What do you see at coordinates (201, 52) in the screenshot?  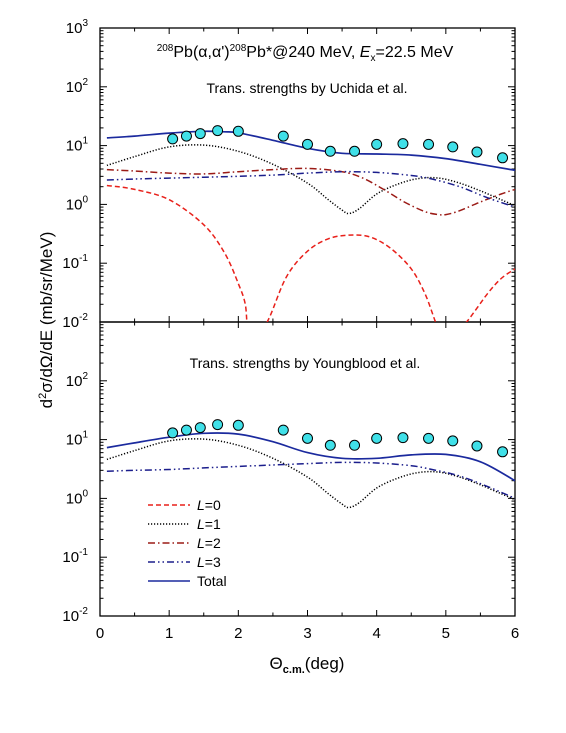 I see `title-reaction: Pb(α,α')` at bounding box center [201, 52].